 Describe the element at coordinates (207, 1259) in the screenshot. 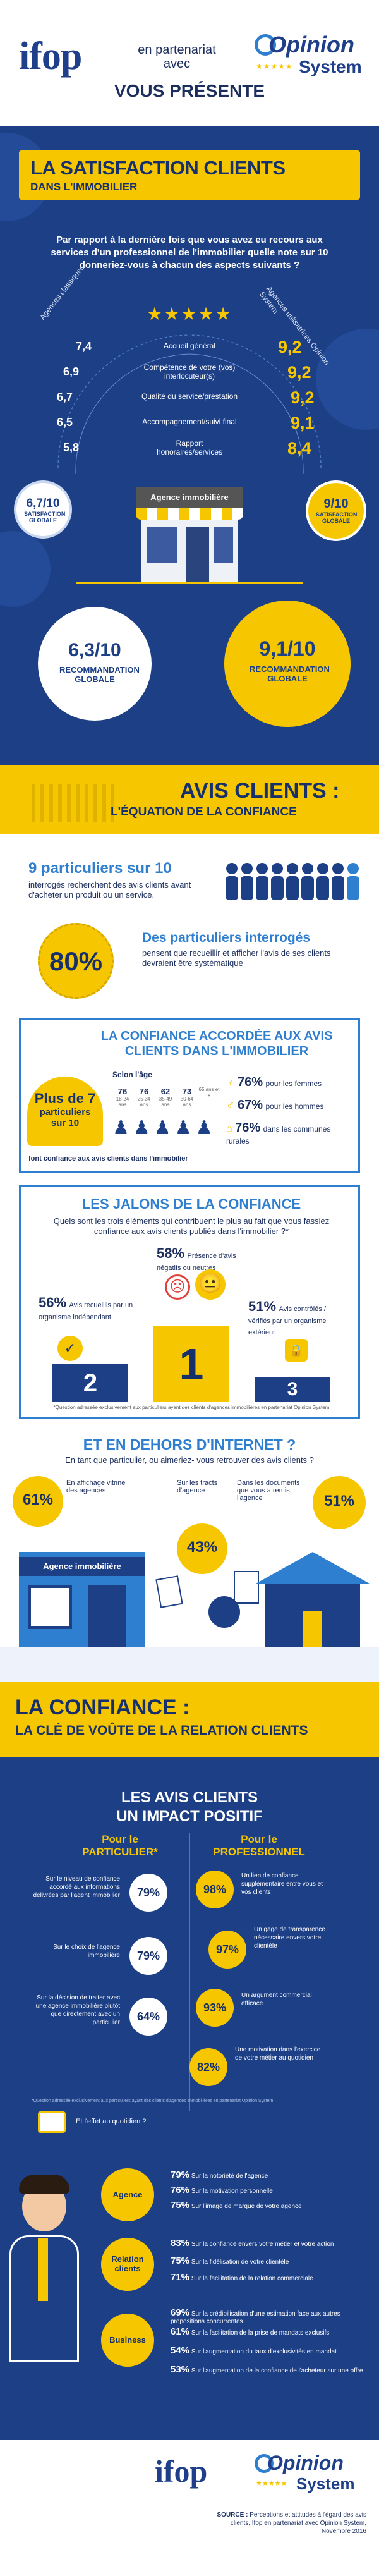

I see `j58-block: 58% Présence d'avis négatifs ou neutres` at that location.